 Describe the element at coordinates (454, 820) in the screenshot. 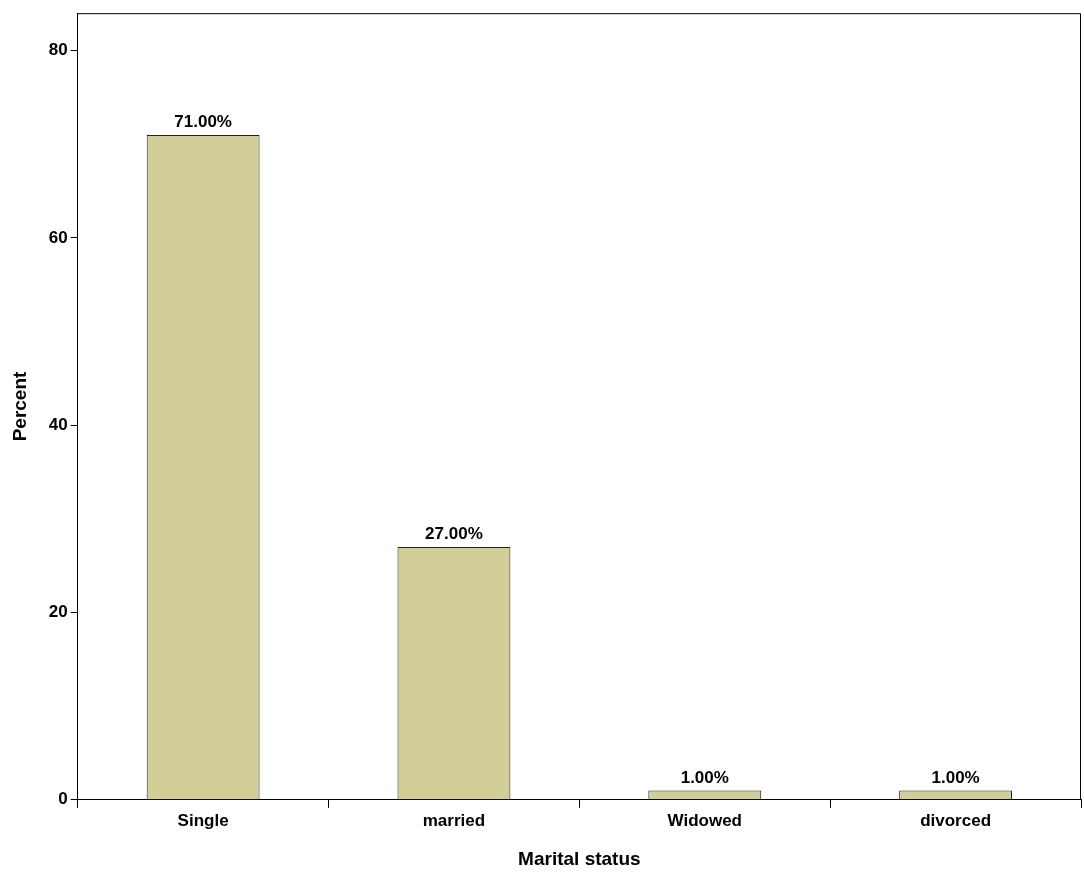

I see `x-tick-label: married` at that location.